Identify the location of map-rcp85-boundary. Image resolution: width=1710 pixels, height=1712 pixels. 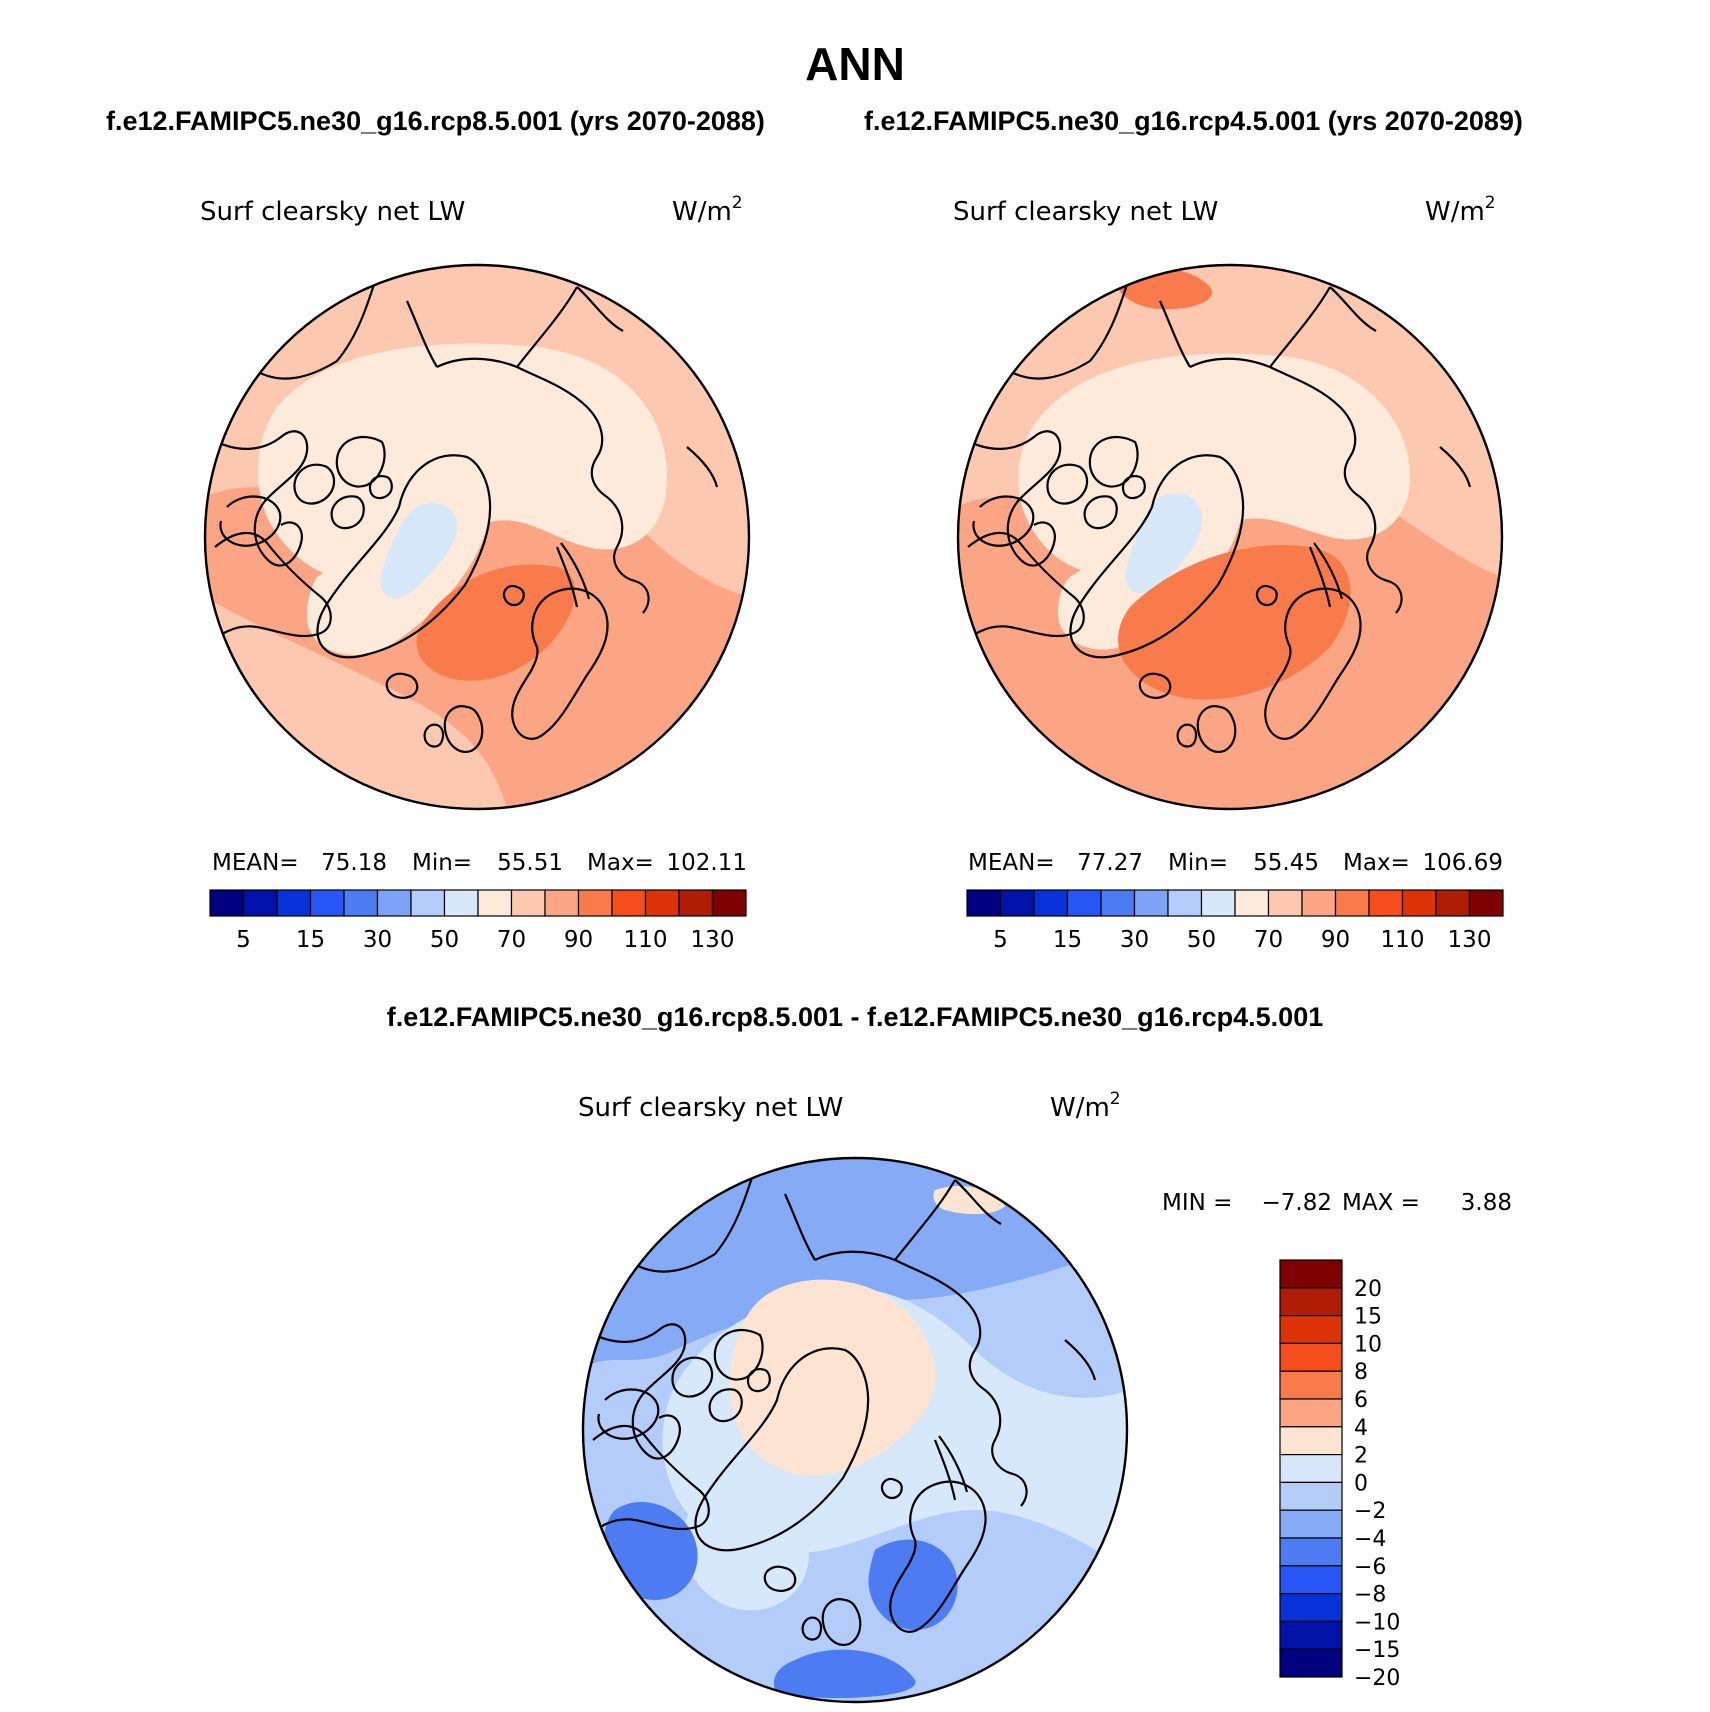
(477, 537).